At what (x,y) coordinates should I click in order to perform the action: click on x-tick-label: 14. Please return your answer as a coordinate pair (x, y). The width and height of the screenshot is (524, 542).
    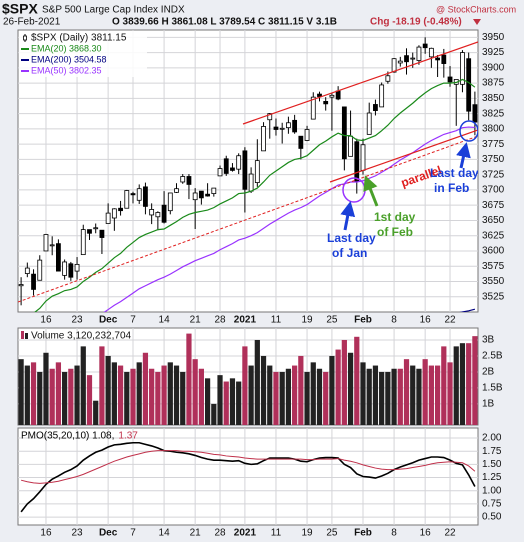
    Looking at the image, I should click on (165, 533).